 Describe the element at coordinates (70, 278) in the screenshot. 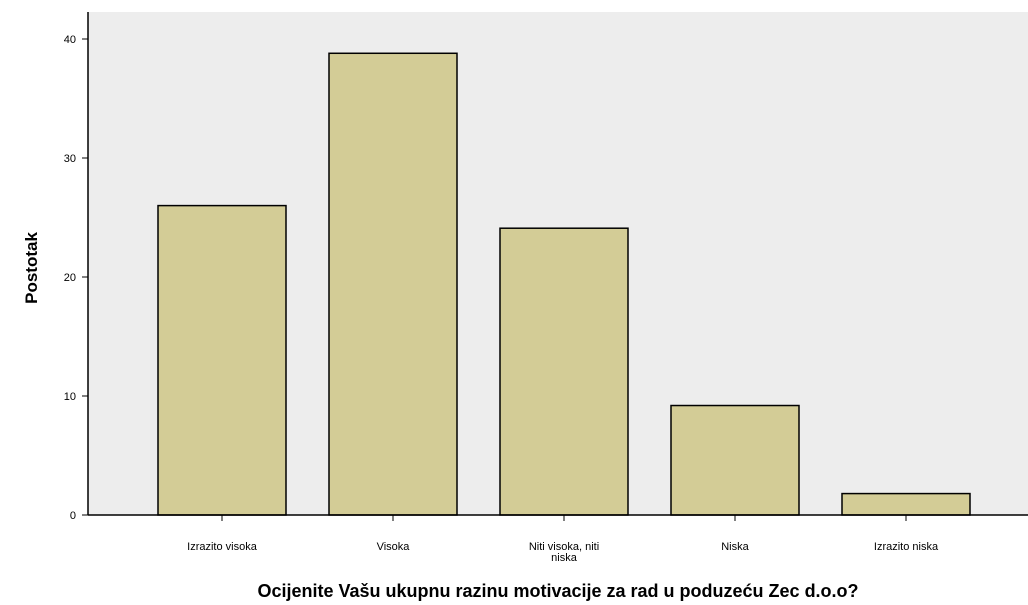

I see `y-tick-label: 20` at that location.